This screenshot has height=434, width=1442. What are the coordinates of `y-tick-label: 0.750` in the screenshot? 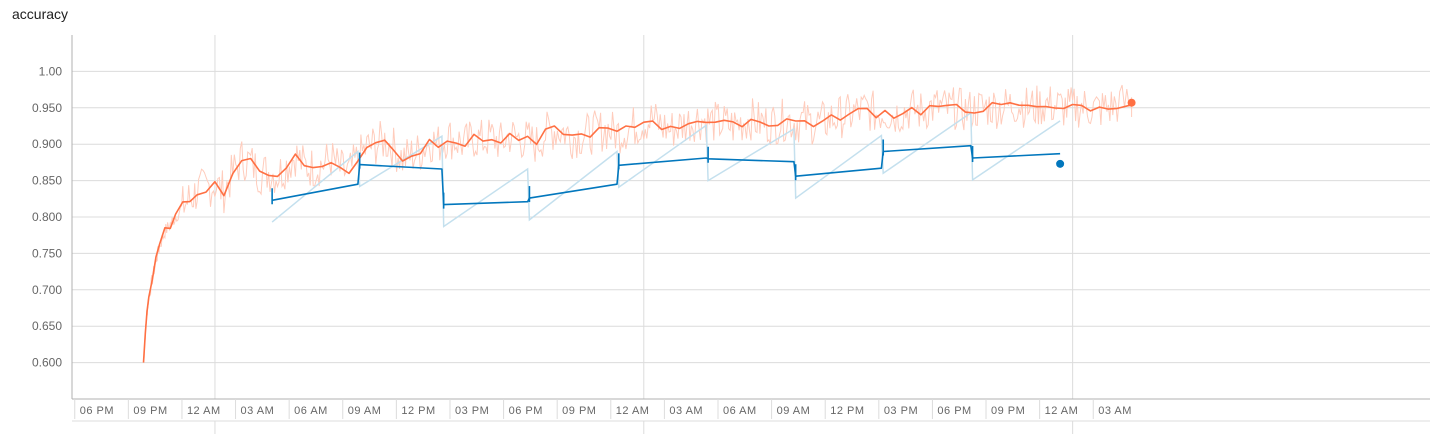 It's located at (47, 253).